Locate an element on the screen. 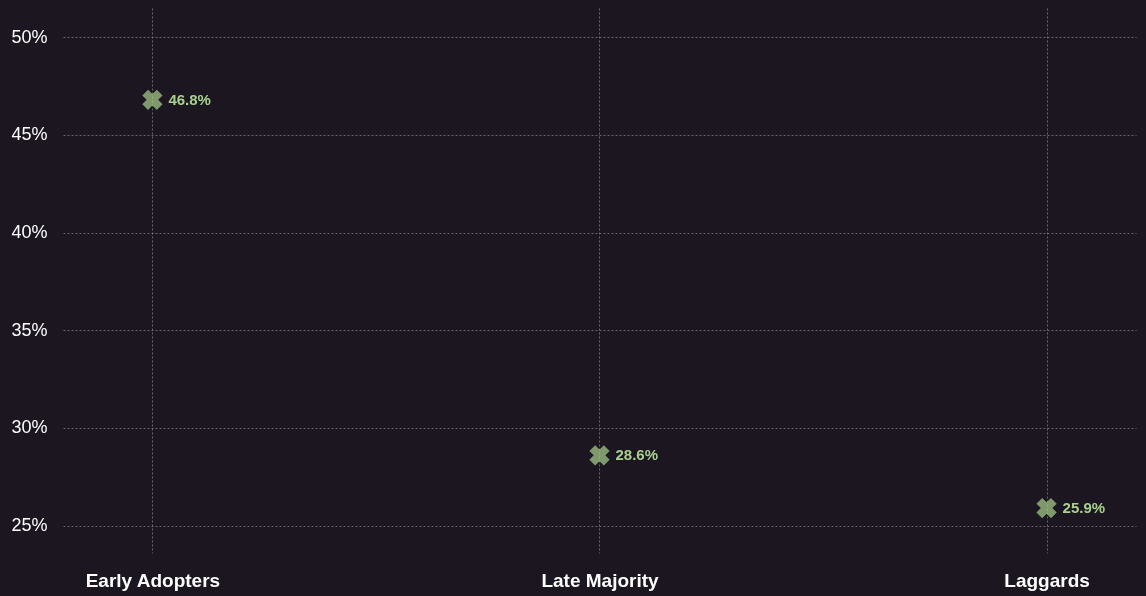 This screenshot has width=1146, height=596. text: 25.9% is located at coordinates (1084, 508).